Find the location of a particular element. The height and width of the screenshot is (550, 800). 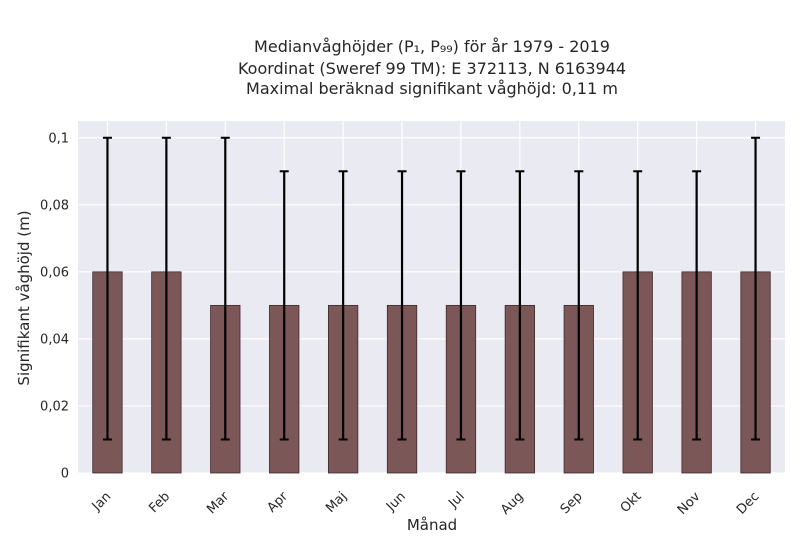

y-axis-label: Signifikant våghöjd (m) is located at coordinates (24, 297).